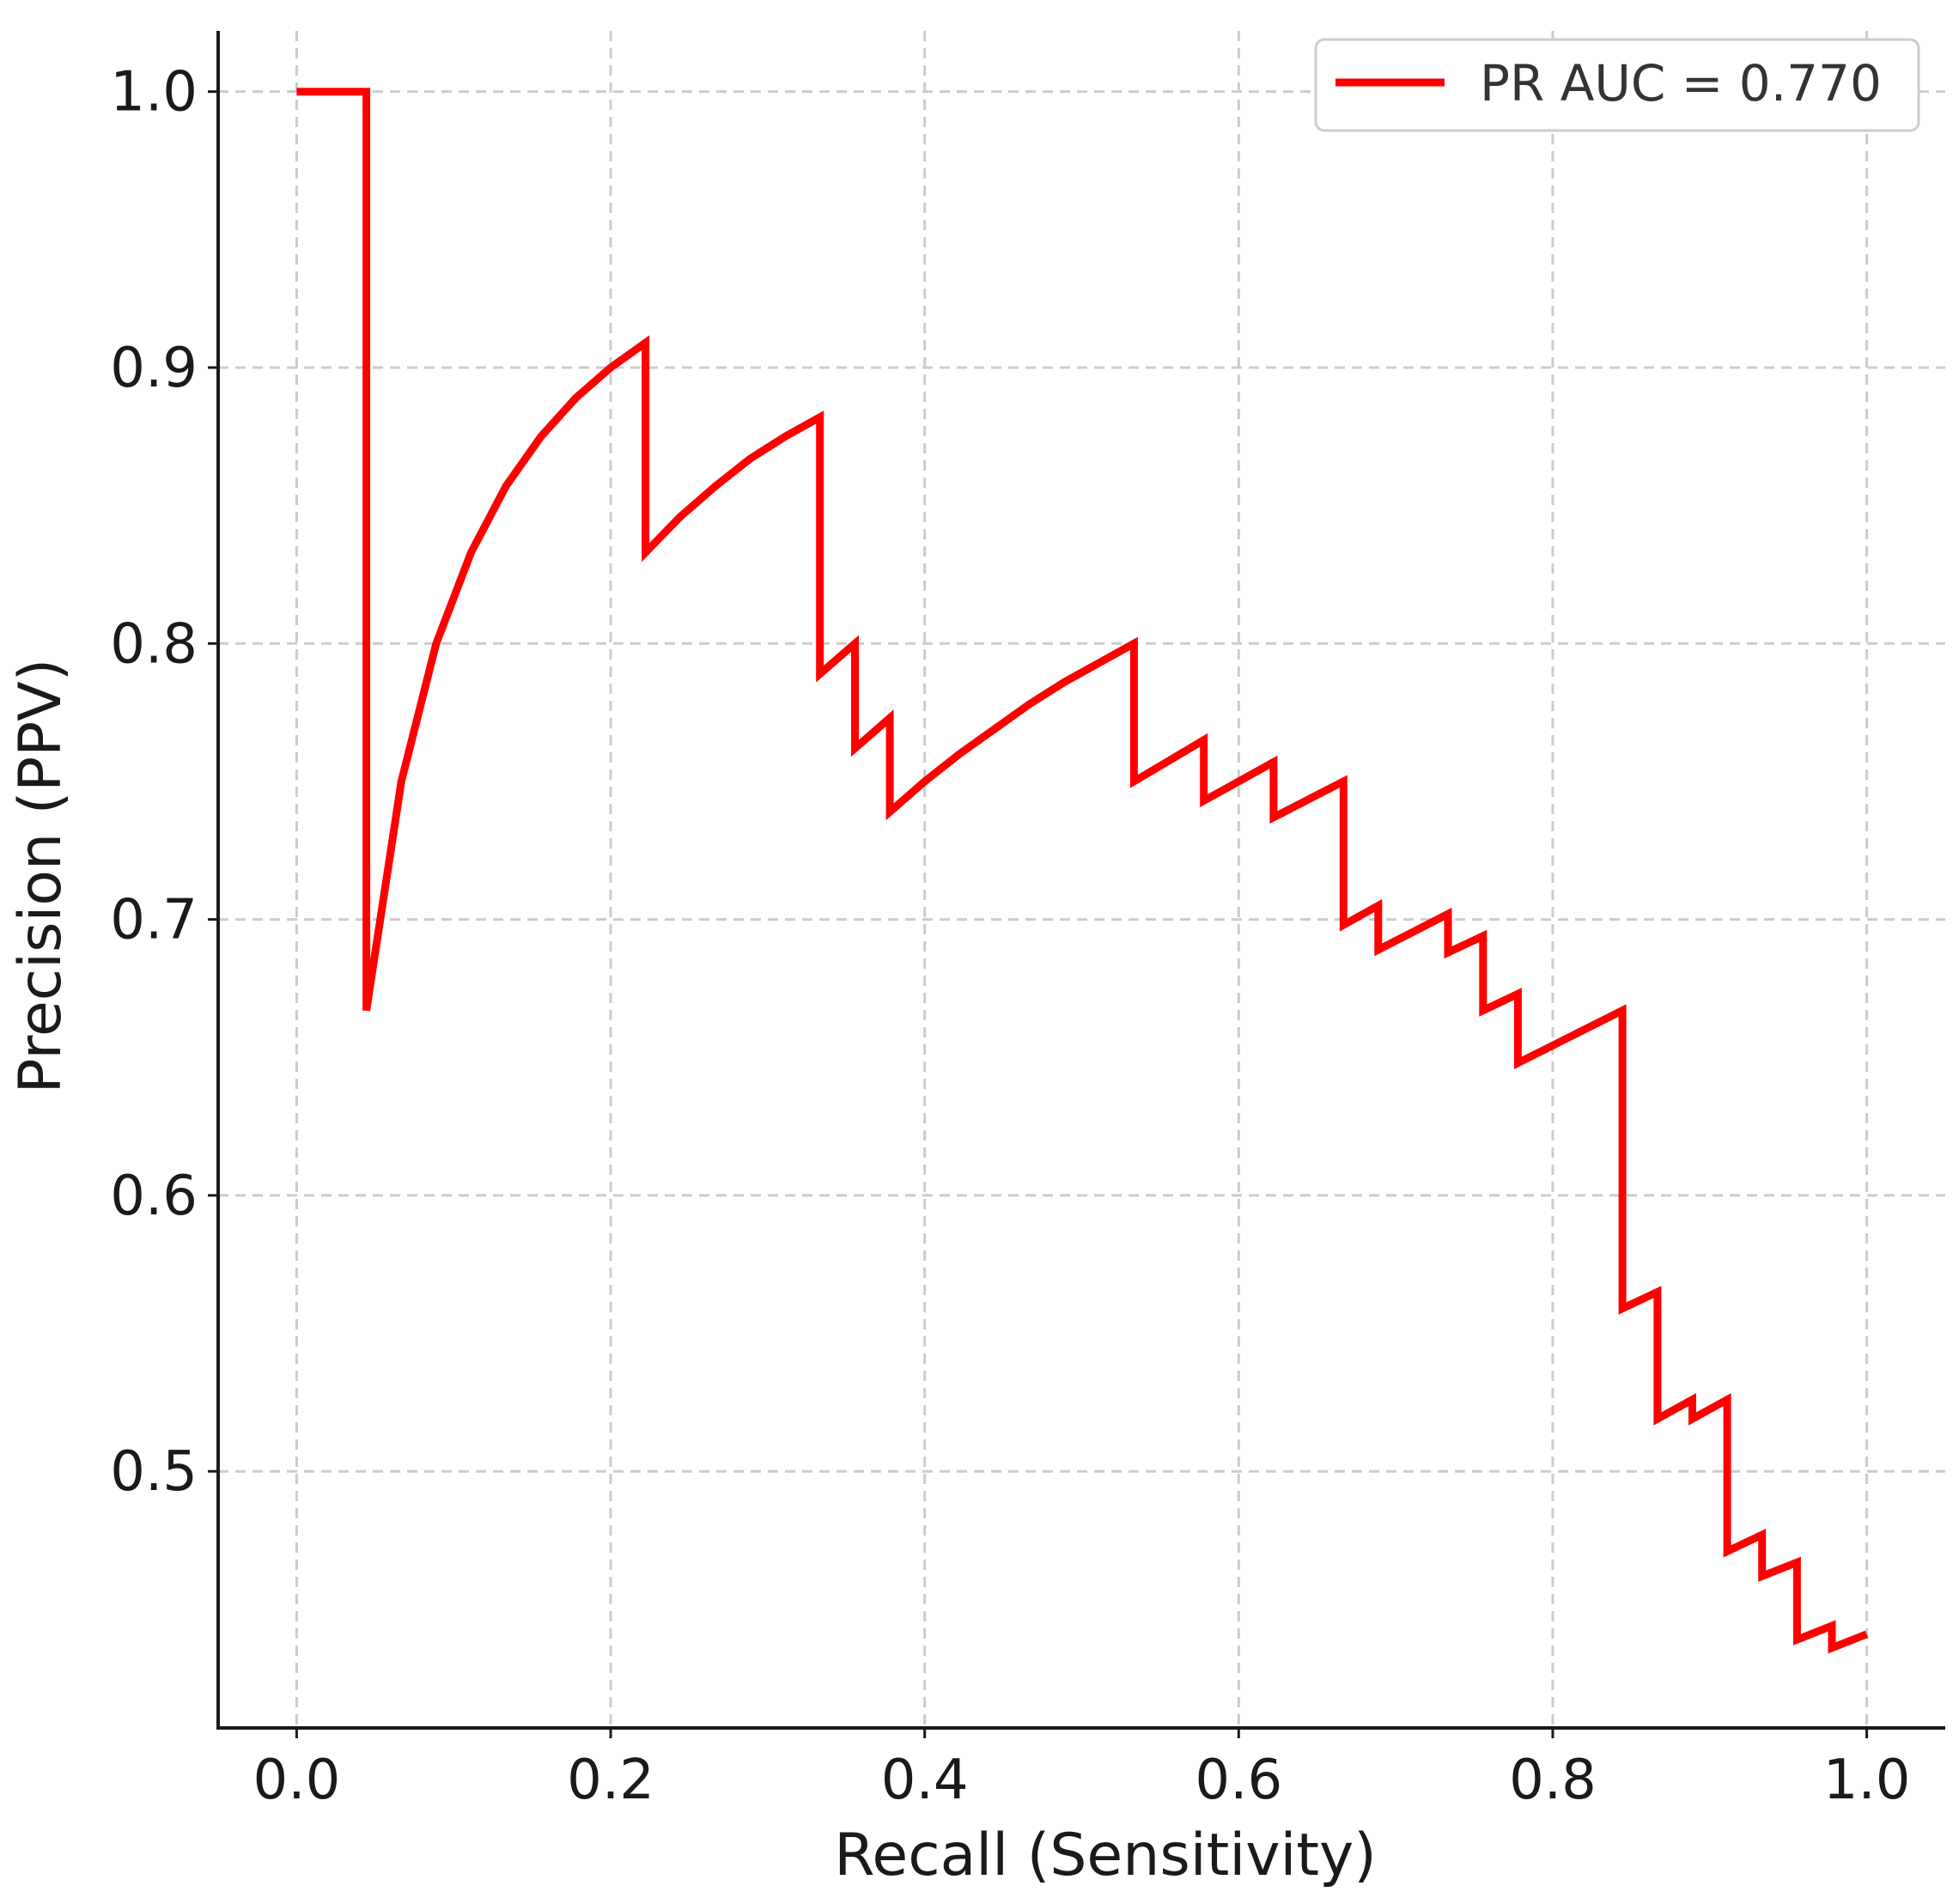 The width and height of the screenshot is (1959, 1904). I want to click on y-tick-label: 1.0, so click(154, 93).